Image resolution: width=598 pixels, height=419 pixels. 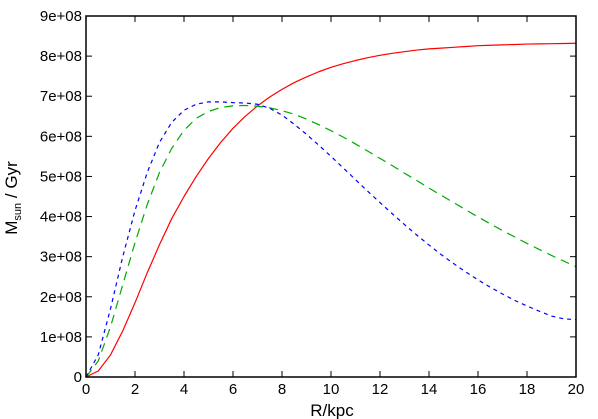 I want to click on x-tick-label: 20, so click(x=576, y=389).